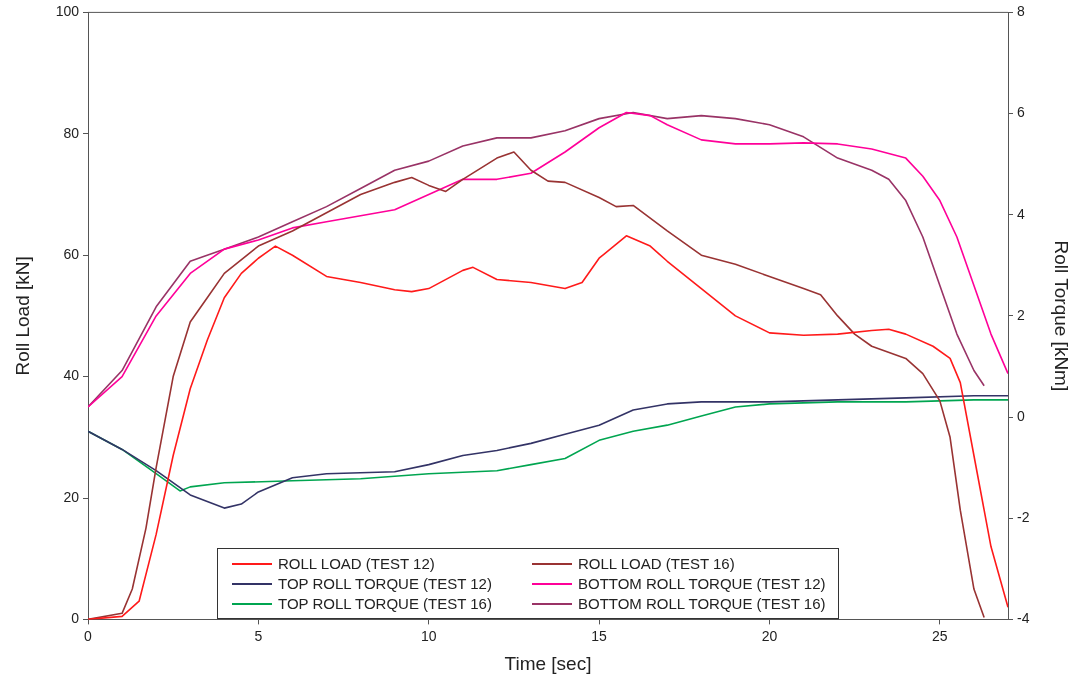 This screenshot has height=686, width=1080. I want to click on x-tick-label: 0, so click(88, 635).